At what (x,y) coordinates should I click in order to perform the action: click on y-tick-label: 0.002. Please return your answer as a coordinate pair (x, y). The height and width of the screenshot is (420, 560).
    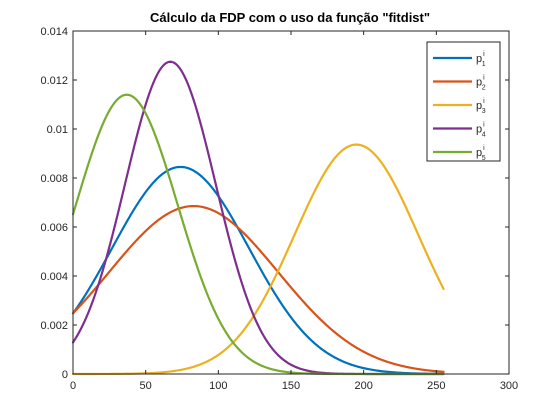
    Looking at the image, I should click on (54, 326).